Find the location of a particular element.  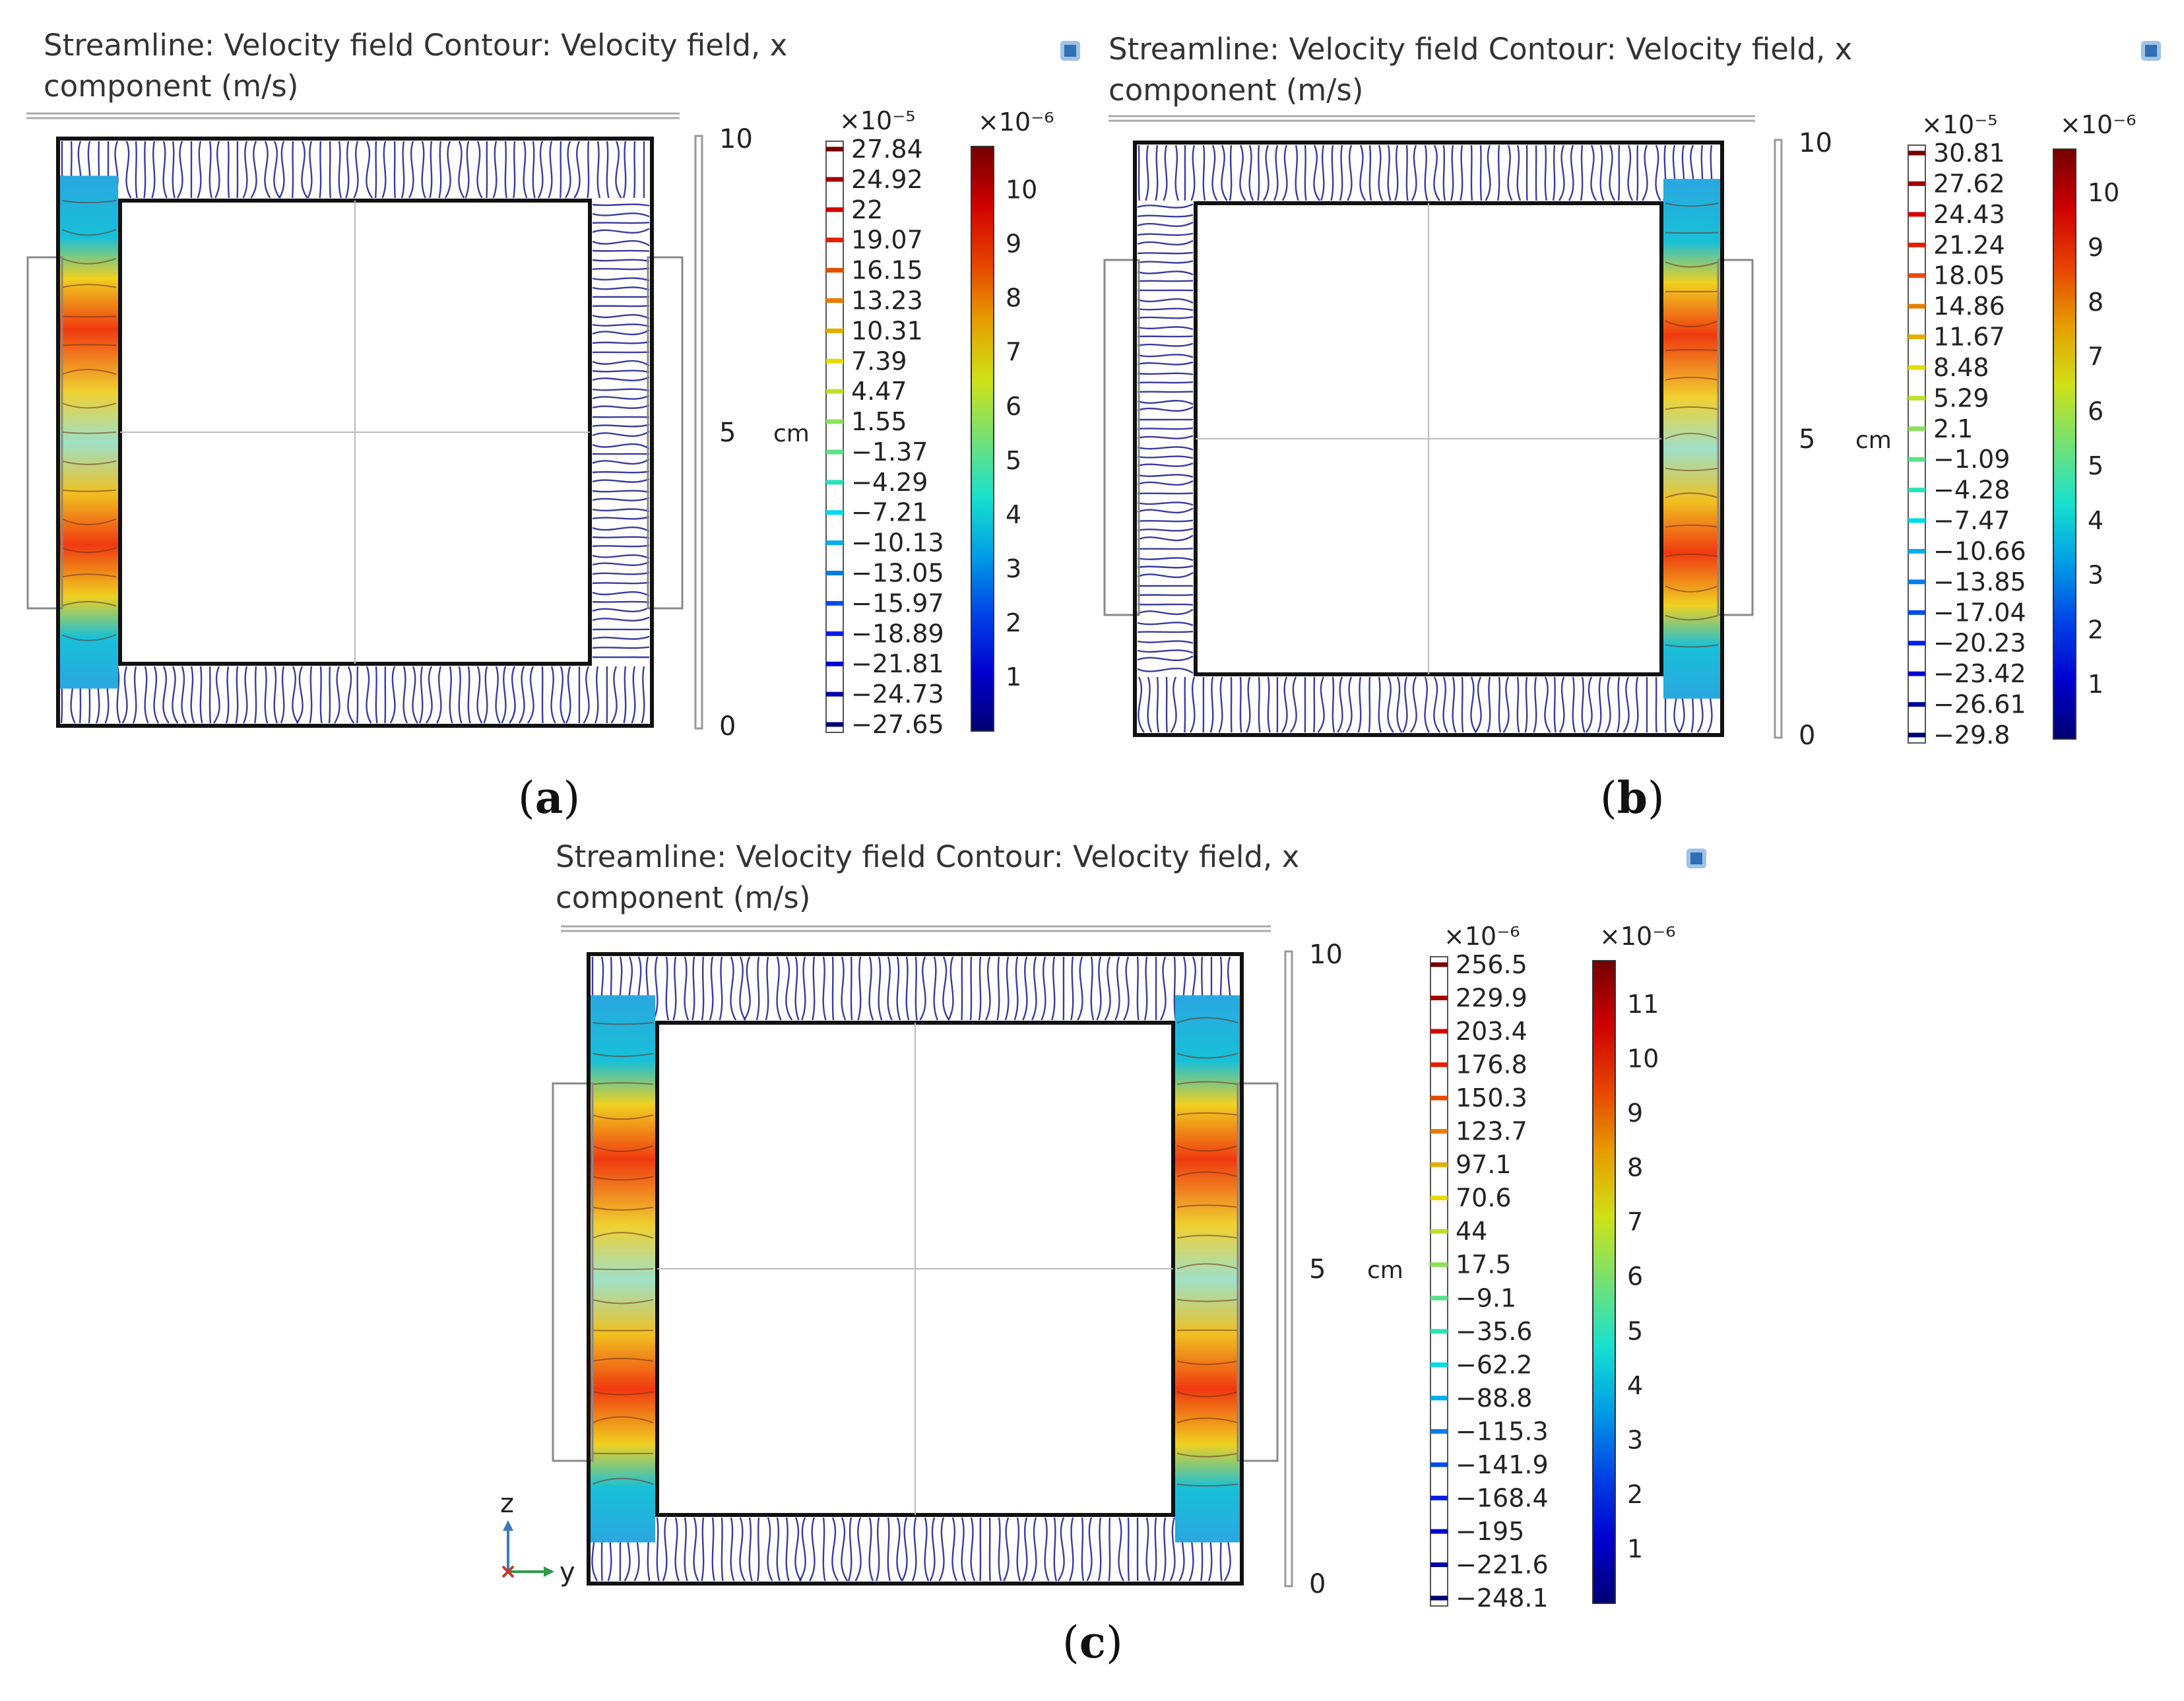

contour-legend-label: 7.39 is located at coordinates (879, 360).